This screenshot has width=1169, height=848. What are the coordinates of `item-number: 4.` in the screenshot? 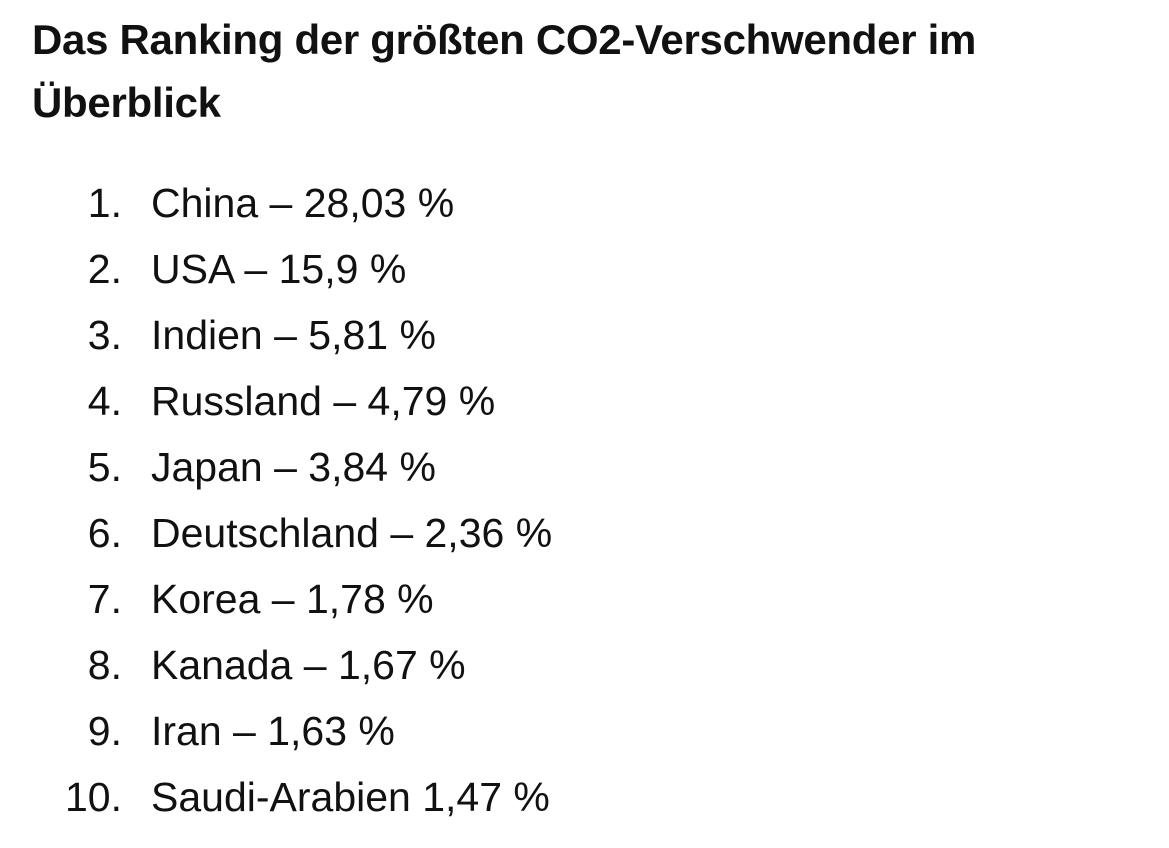 It's located at (104, 400).